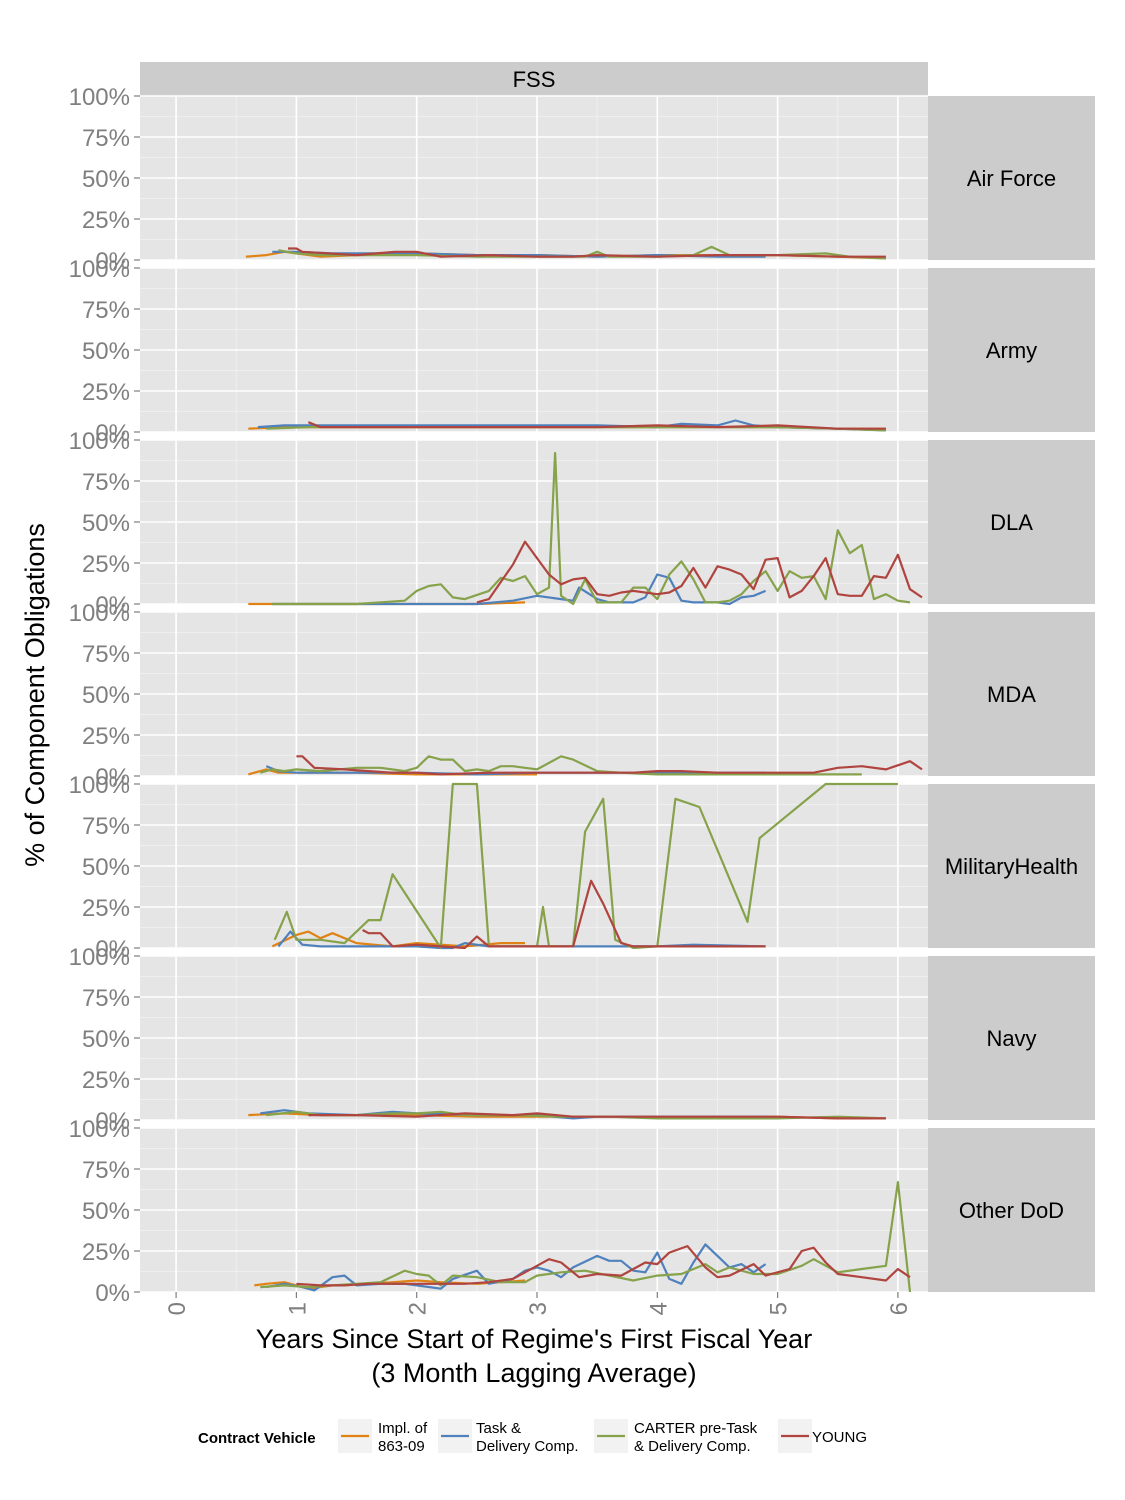  I want to click on legend-item-carter: CARTER pre-Task& Delivery Comp., so click(676, 1437).